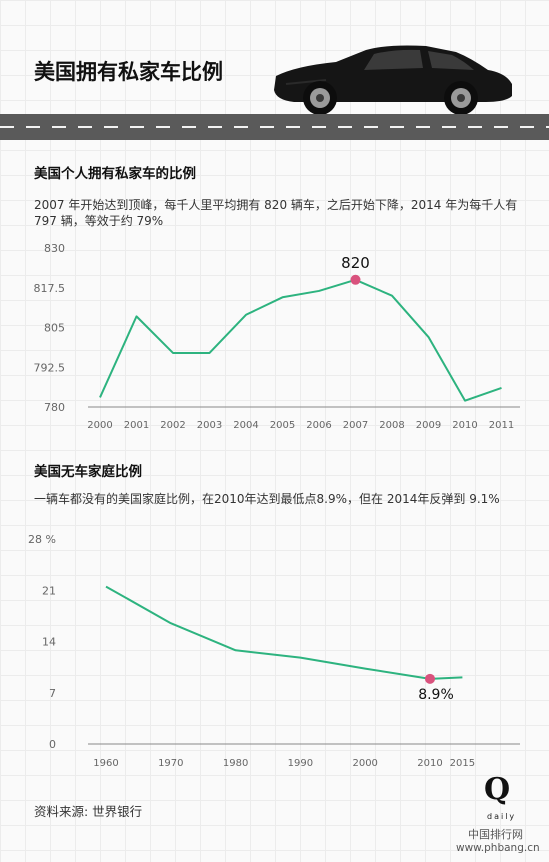 Image resolution: width=549 pixels, height=862 pixels. I want to click on x-tick-label: 2007, so click(355, 425).